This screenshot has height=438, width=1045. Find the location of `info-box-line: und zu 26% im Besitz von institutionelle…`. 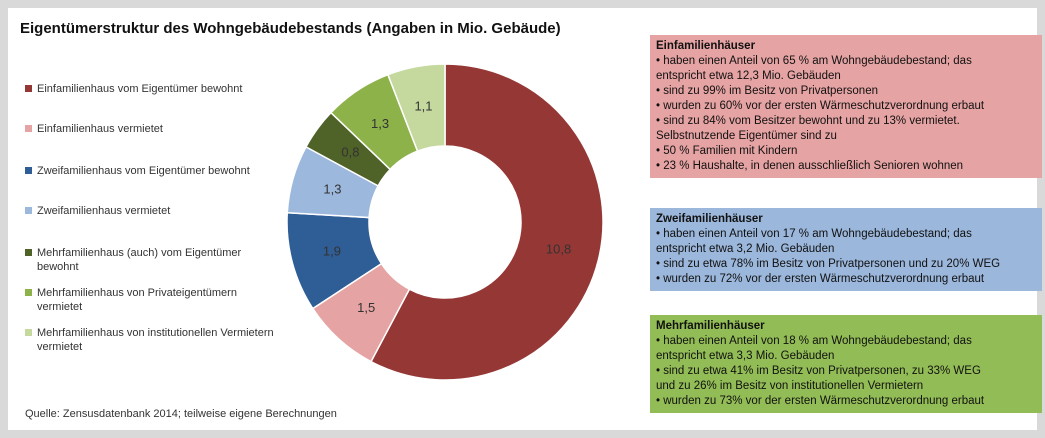

info-box-line: und zu 26% im Besitz von institutionelle… is located at coordinates (790, 386).